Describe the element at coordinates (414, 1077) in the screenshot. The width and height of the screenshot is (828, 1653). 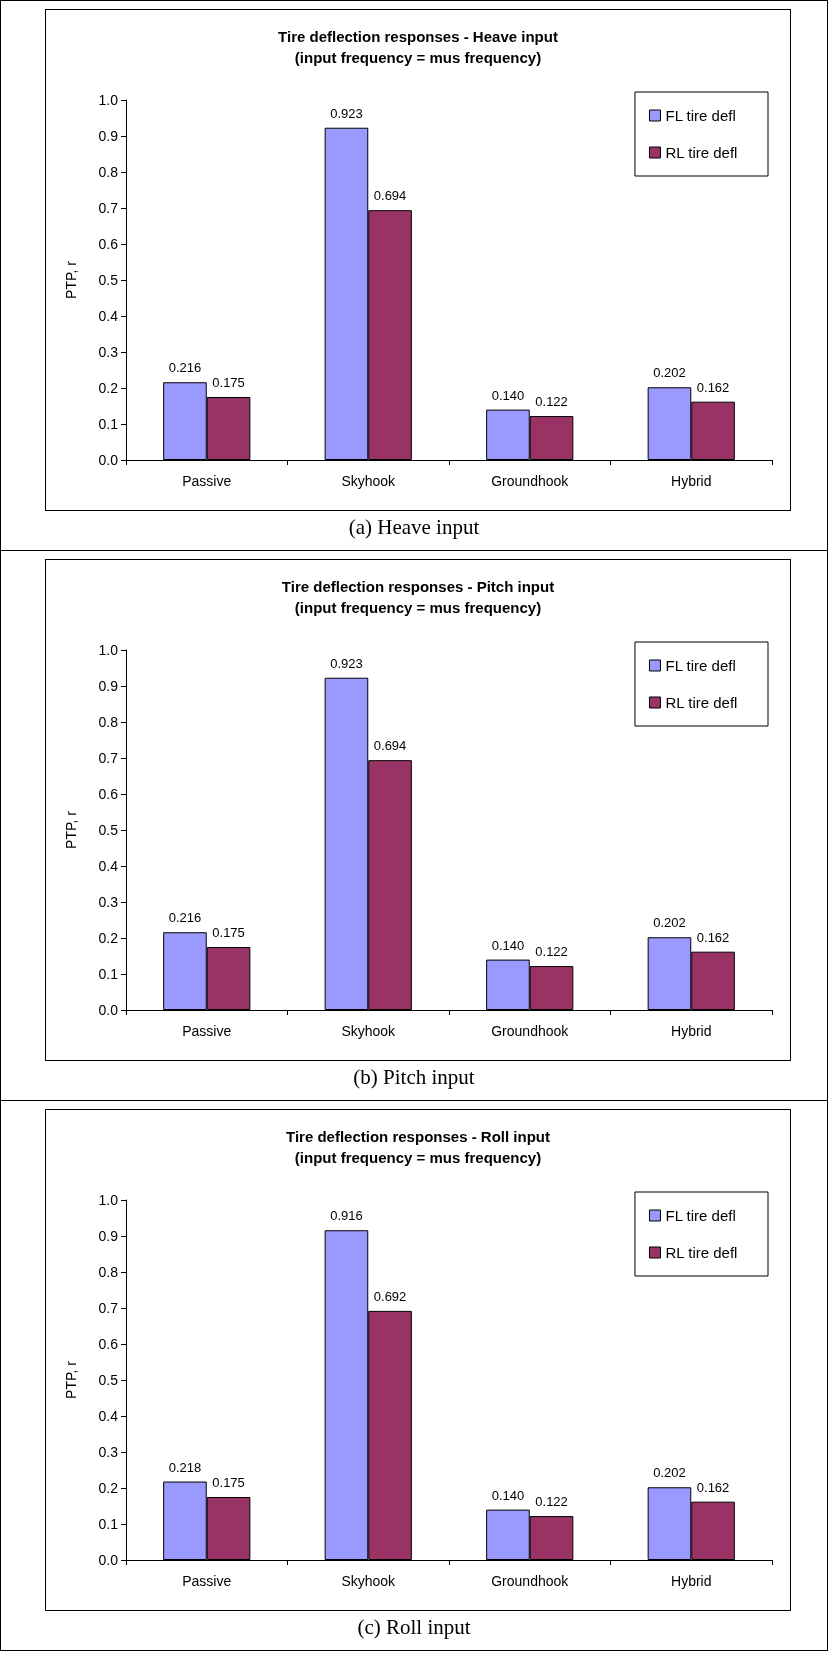
I see `text: (b) Pitch input` at that location.